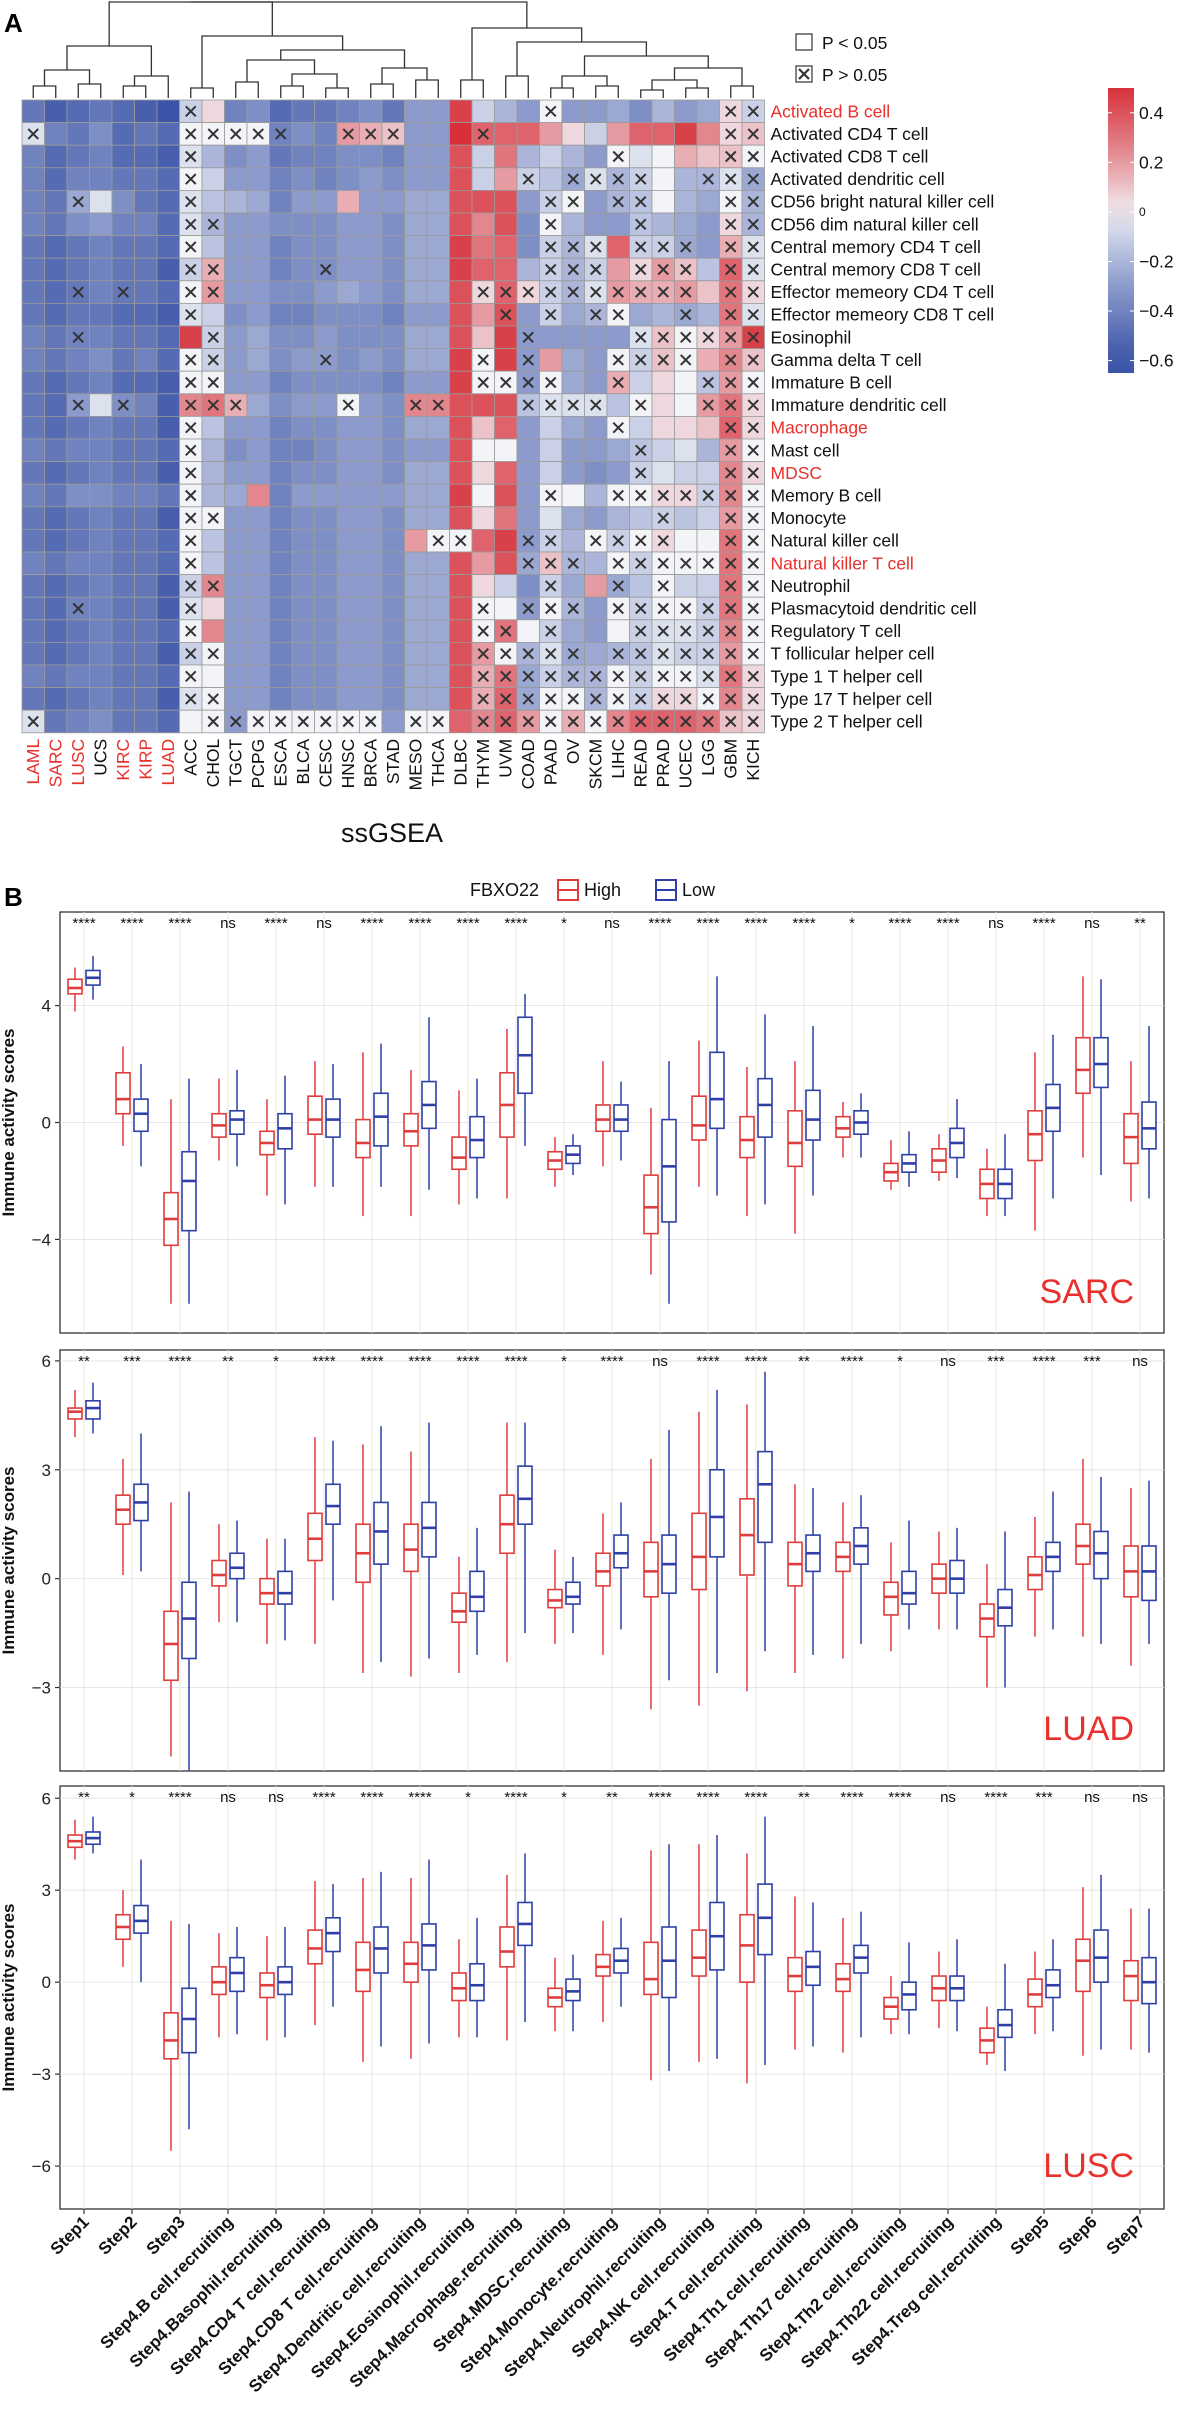 Image resolution: width=1177 pixels, height=2436 pixels. Describe the element at coordinates (804, 74) in the screenshot. I see `legend-cross-mark` at that location.